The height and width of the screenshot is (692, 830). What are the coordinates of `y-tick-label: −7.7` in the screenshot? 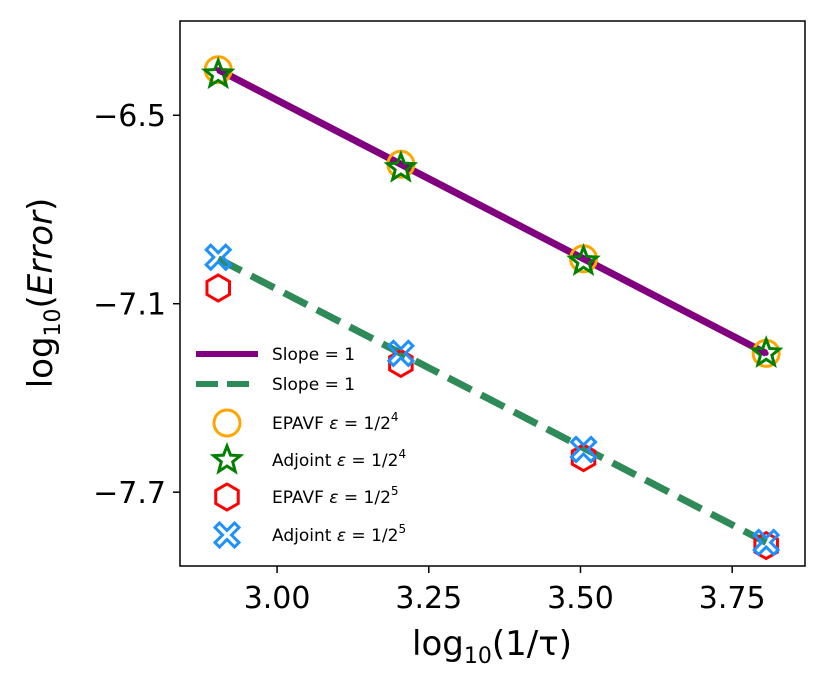 It's located at (129, 493).